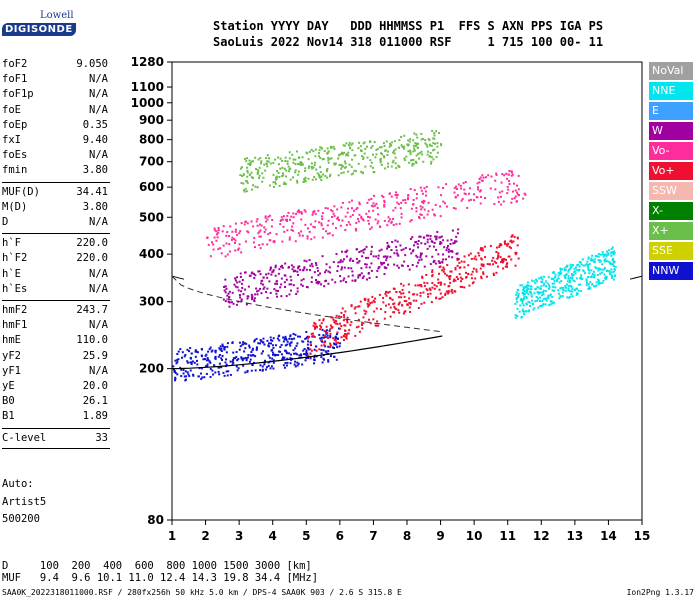  Describe the element at coordinates (18, 484) in the screenshot. I see `auto-label: Auto:` at that location.